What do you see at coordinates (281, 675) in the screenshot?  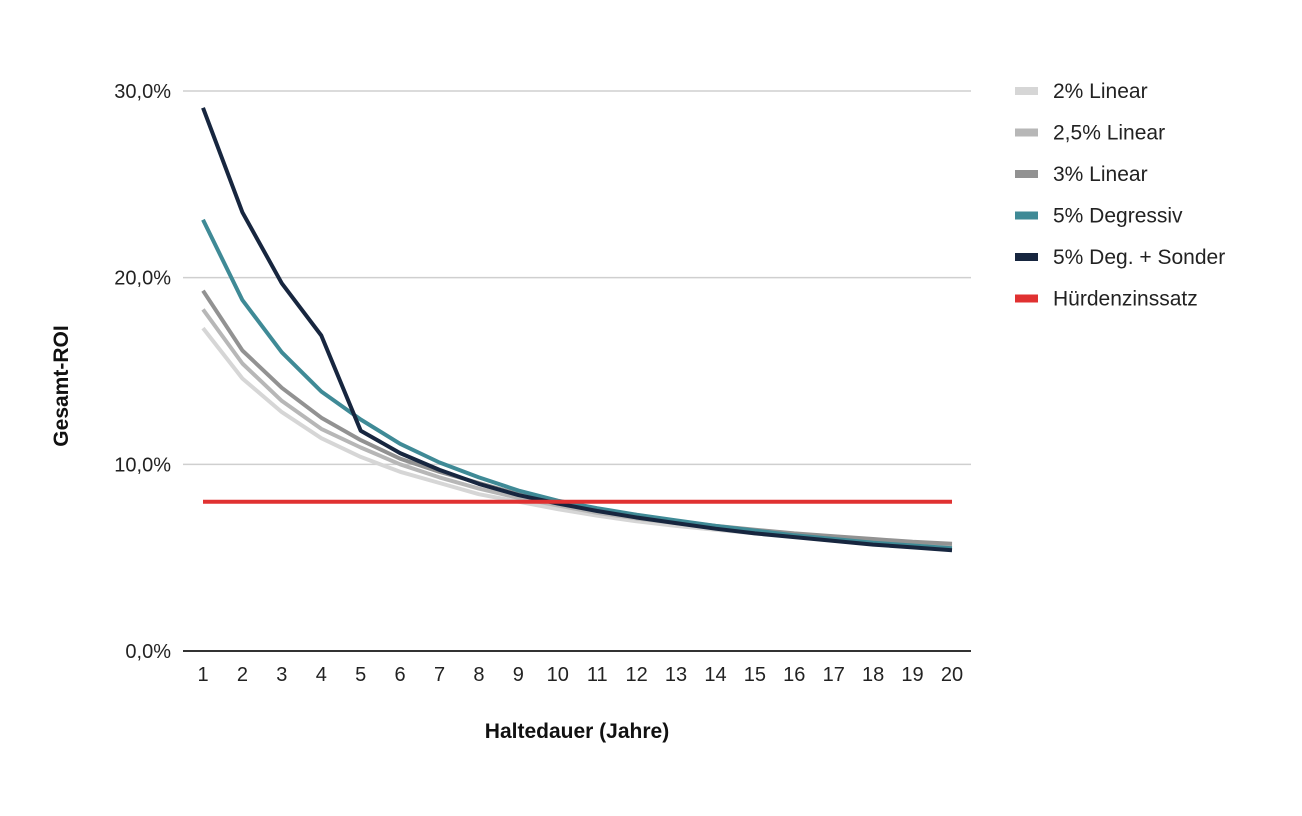 I see `x-tick-label: 3` at bounding box center [281, 675].